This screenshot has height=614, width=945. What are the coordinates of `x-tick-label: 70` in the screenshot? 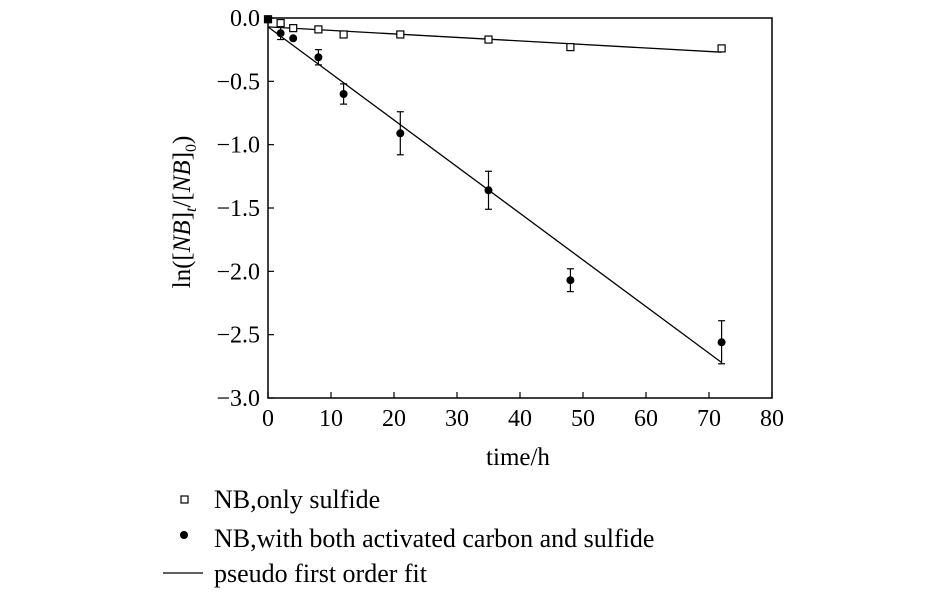 It's located at (709, 419).